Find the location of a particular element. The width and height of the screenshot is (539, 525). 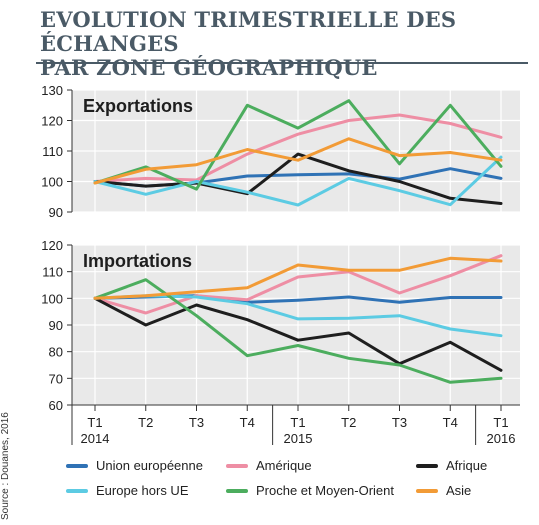

panel-2-ytick-label: 60 is located at coordinates (56, 405).